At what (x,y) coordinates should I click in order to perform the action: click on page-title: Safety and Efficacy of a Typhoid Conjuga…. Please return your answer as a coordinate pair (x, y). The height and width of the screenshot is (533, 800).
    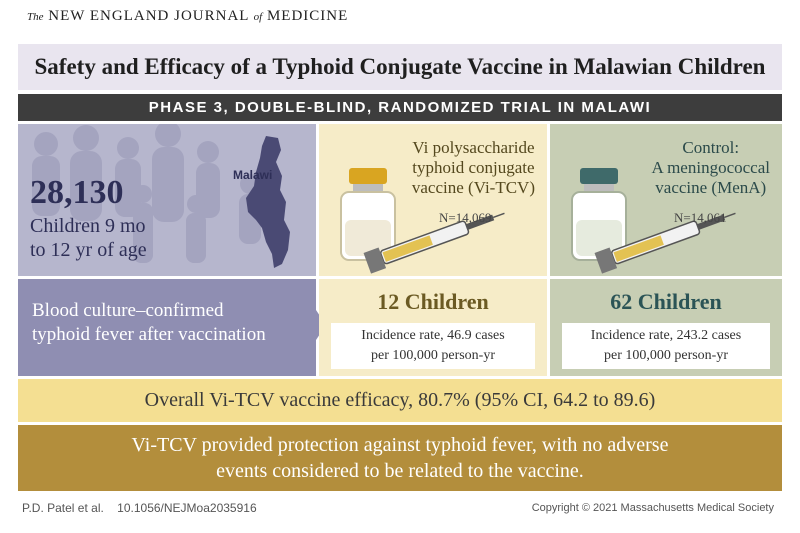
    Looking at the image, I should click on (400, 66).